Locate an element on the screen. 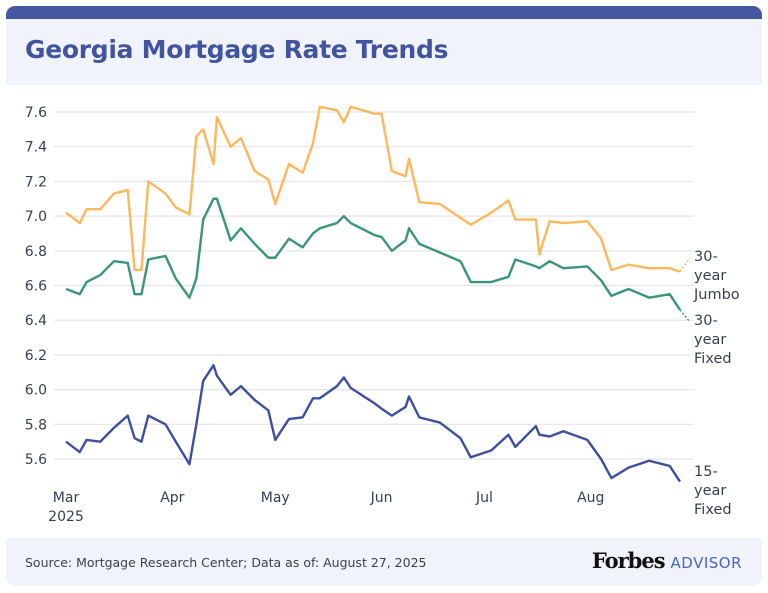 The height and width of the screenshot is (593, 768). y-tick-label: 7.2 is located at coordinates (36, 182).